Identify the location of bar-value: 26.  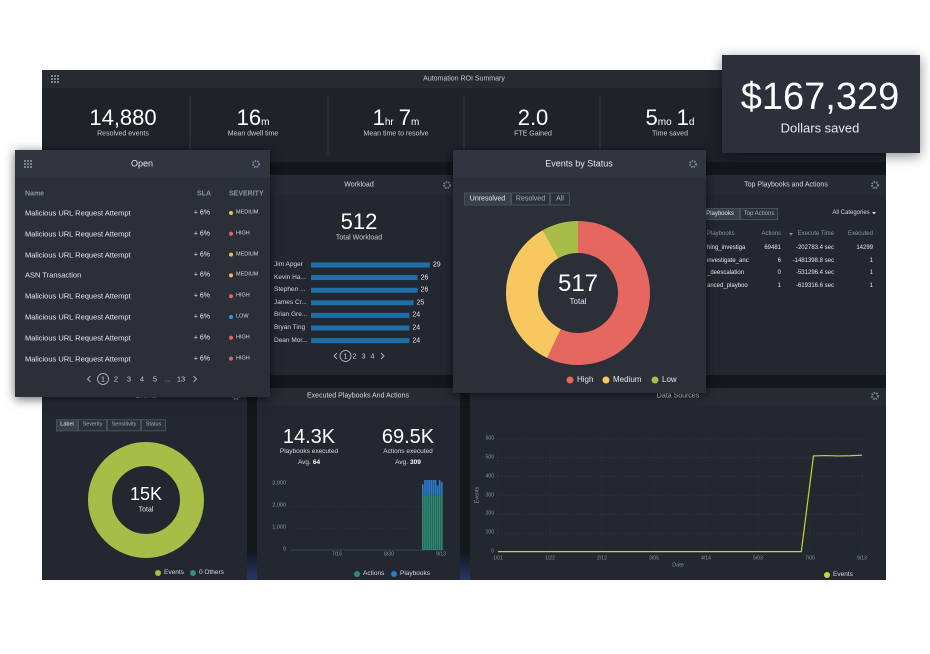
(424, 290).